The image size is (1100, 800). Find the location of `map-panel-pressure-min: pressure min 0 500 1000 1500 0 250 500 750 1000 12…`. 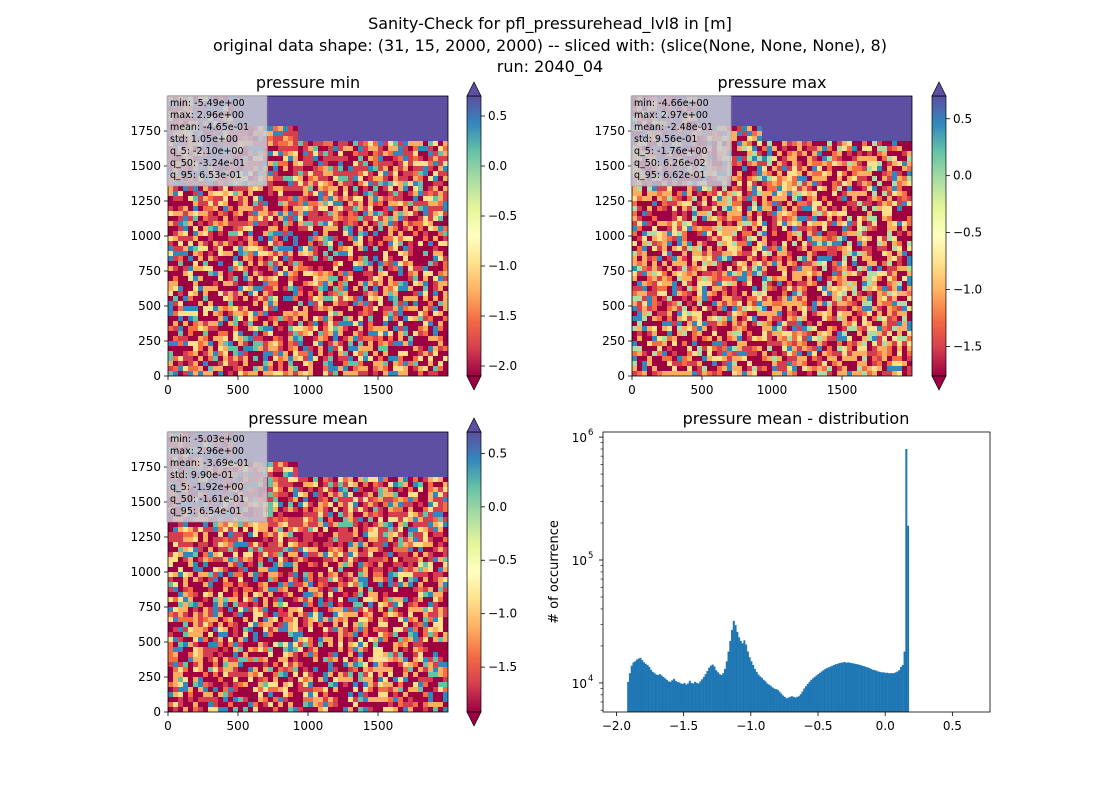

map-panel-pressure-min: pressure min 0 500 1000 1500 0 250 500 750 1000 12… is located at coordinates (323, 235).